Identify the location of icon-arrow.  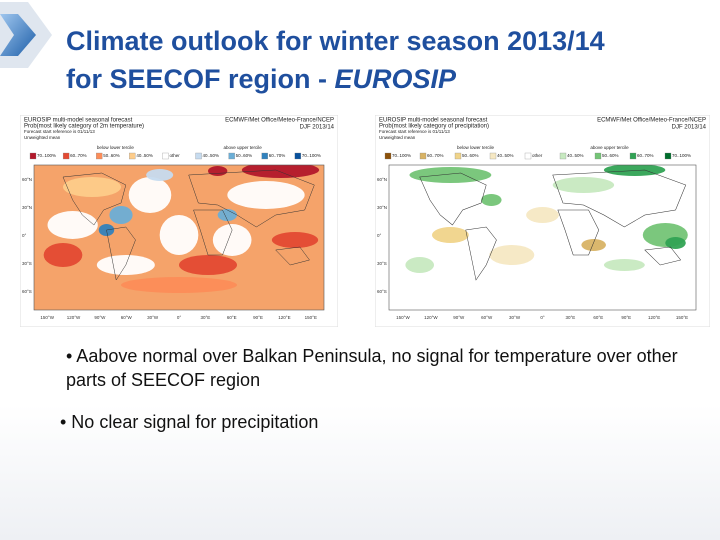
(18, 35).